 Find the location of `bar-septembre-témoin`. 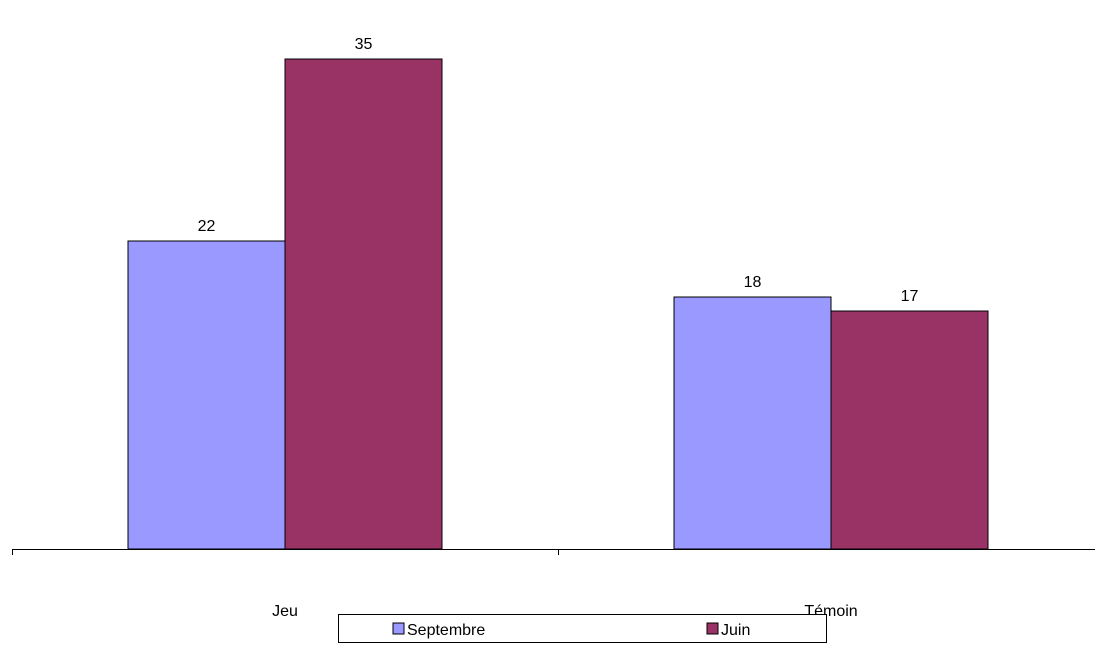

bar-septembre-témoin is located at coordinates (752, 423).